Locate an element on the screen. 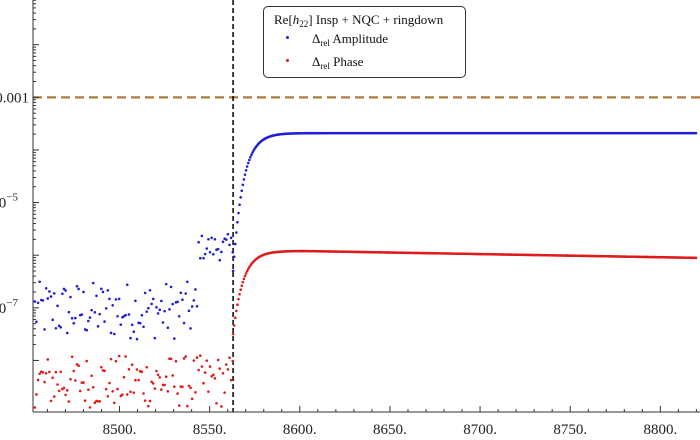  legend-marker-phase is located at coordinates (287, 60).